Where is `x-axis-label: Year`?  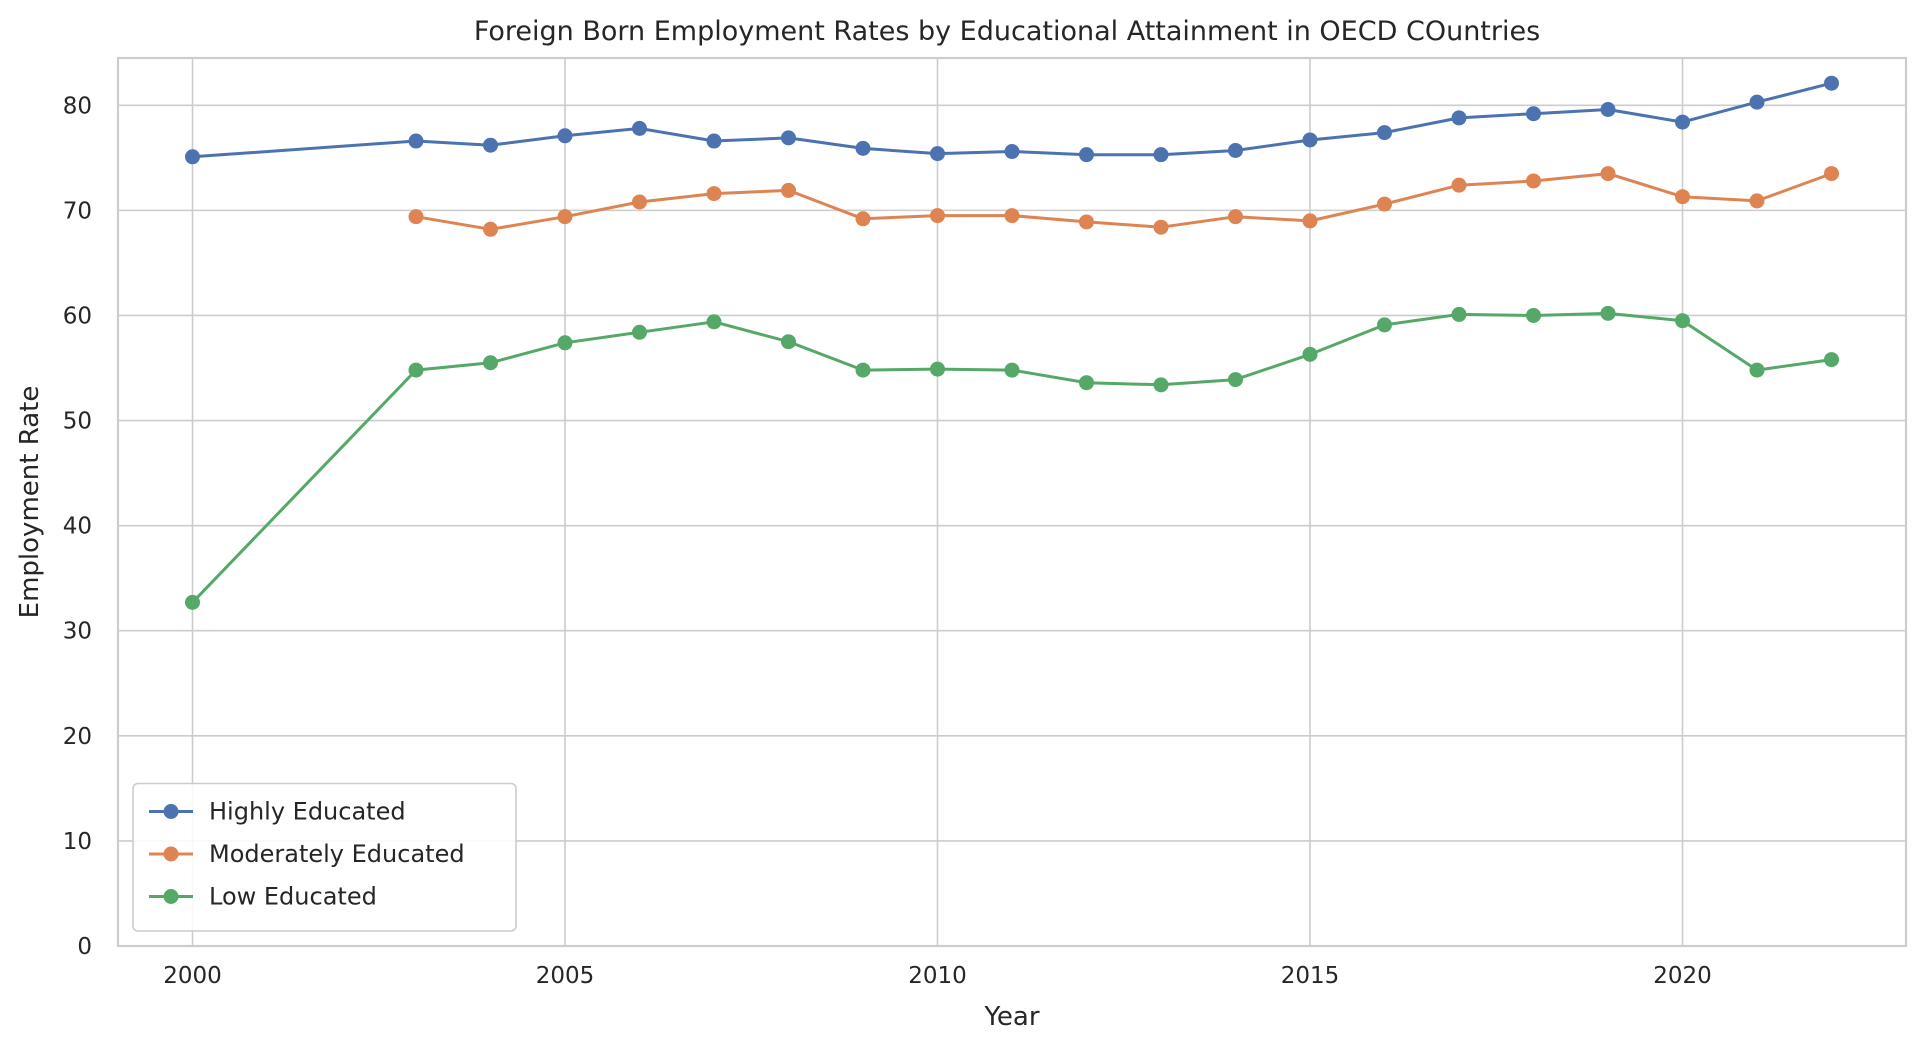
x-axis-label: Year is located at coordinates (1011, 1017).